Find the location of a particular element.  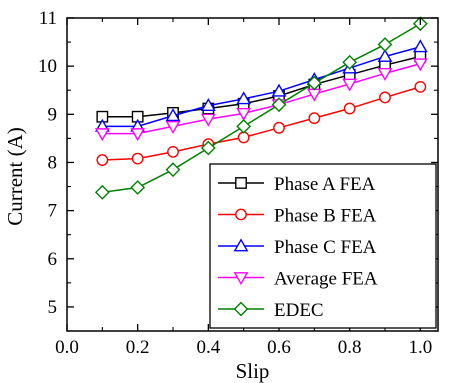

x-axis-title: Slip is located at coordinates (253, 371).